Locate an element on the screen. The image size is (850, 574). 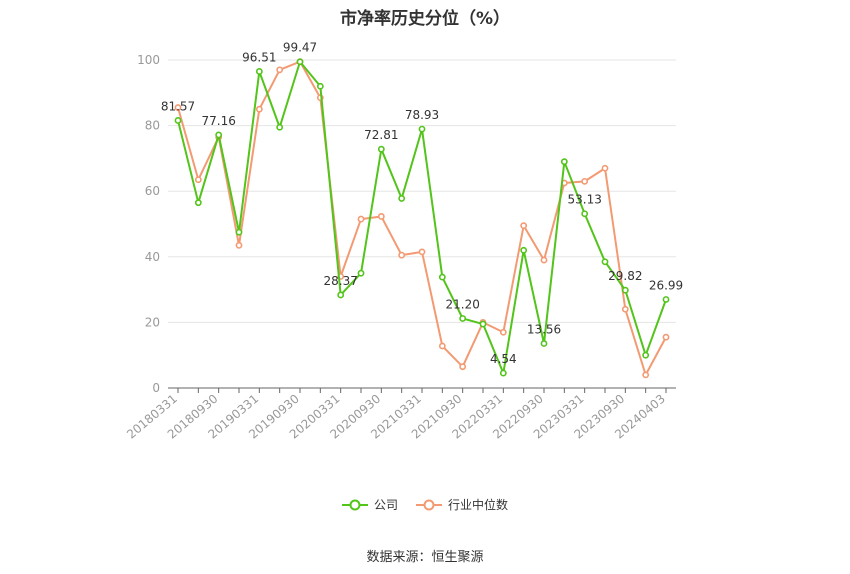
data-label: 28.37 is located at coordinates (340, 281).